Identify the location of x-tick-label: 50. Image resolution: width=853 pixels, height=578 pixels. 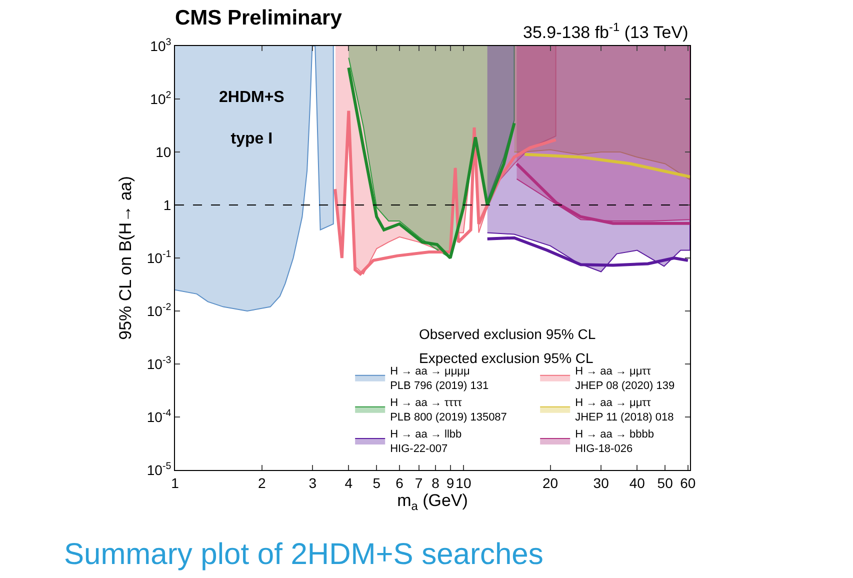
(665, 482).